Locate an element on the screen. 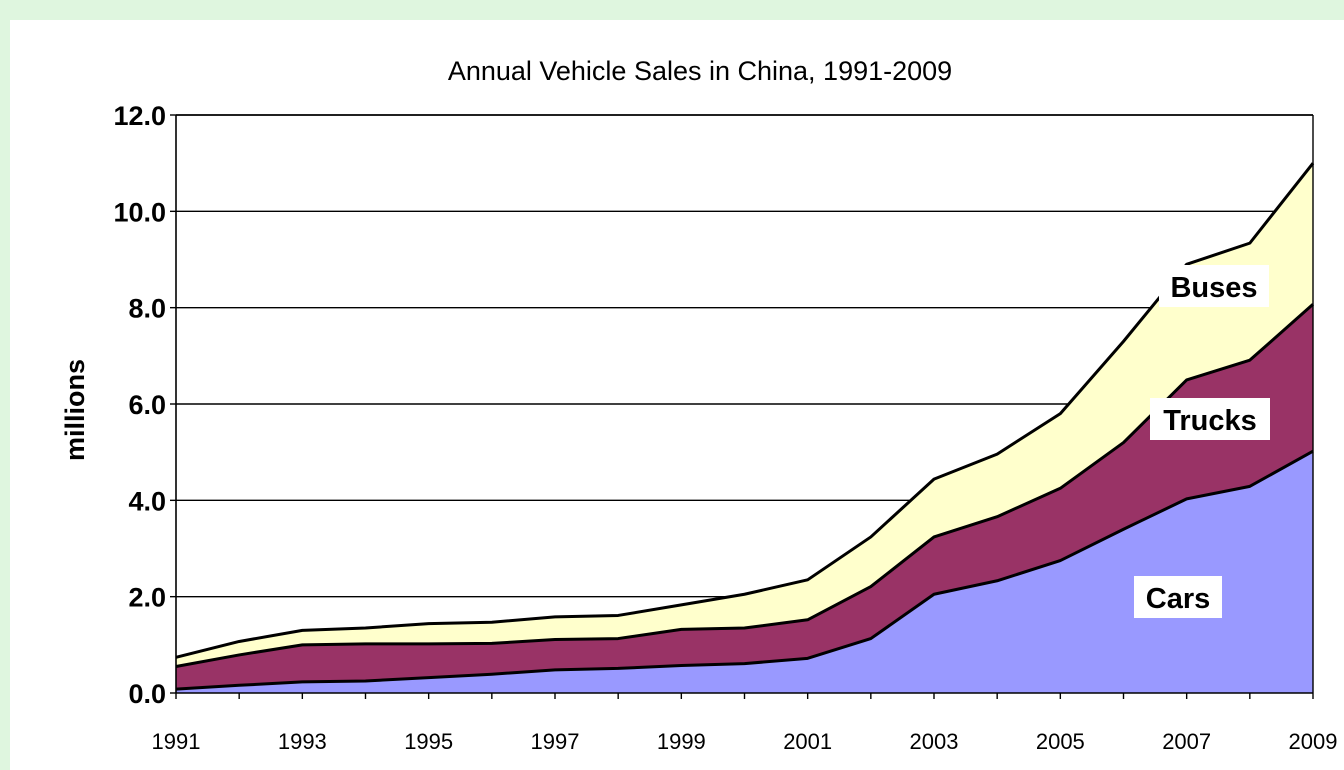  x-tick-label: 1993 is located at coordinates (302, 741).